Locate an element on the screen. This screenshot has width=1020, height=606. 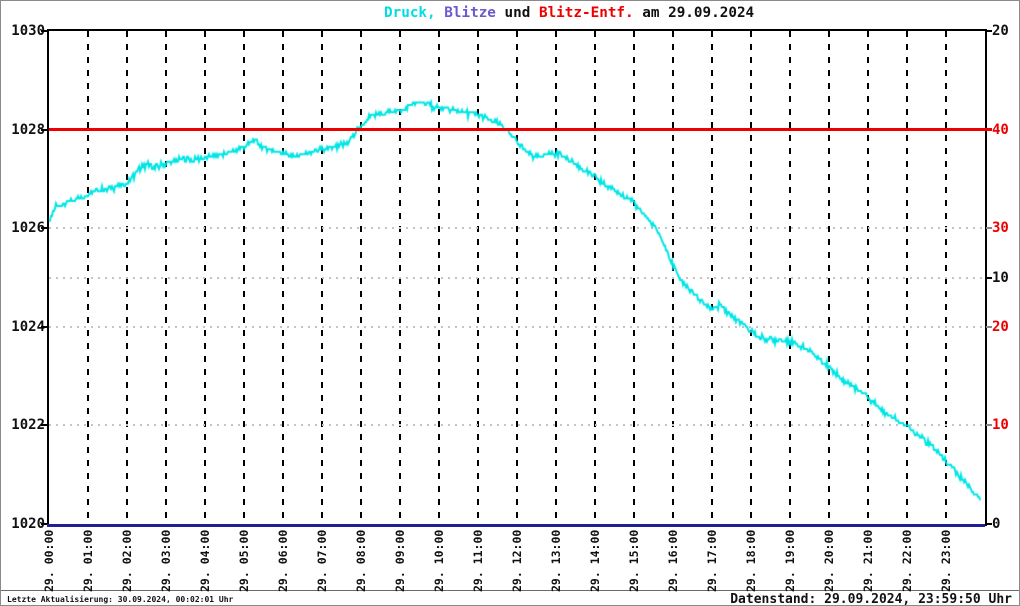
blitze-line is located at coordinates (516, 525).